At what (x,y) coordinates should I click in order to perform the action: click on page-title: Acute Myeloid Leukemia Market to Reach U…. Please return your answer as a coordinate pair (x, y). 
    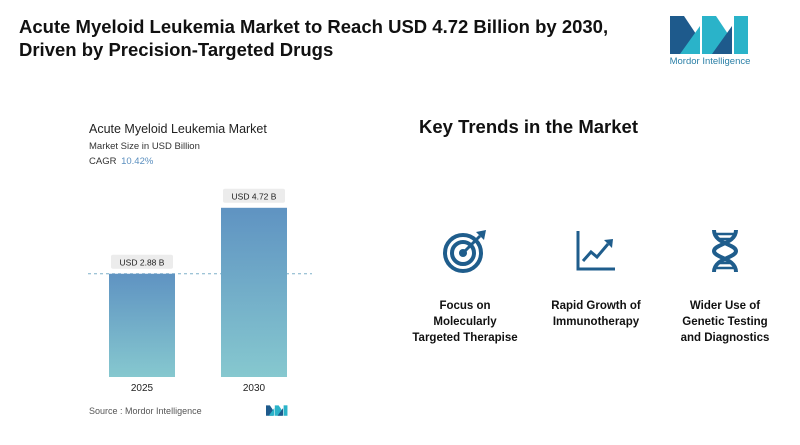
    Looking at the image, I should click on (339, 38).